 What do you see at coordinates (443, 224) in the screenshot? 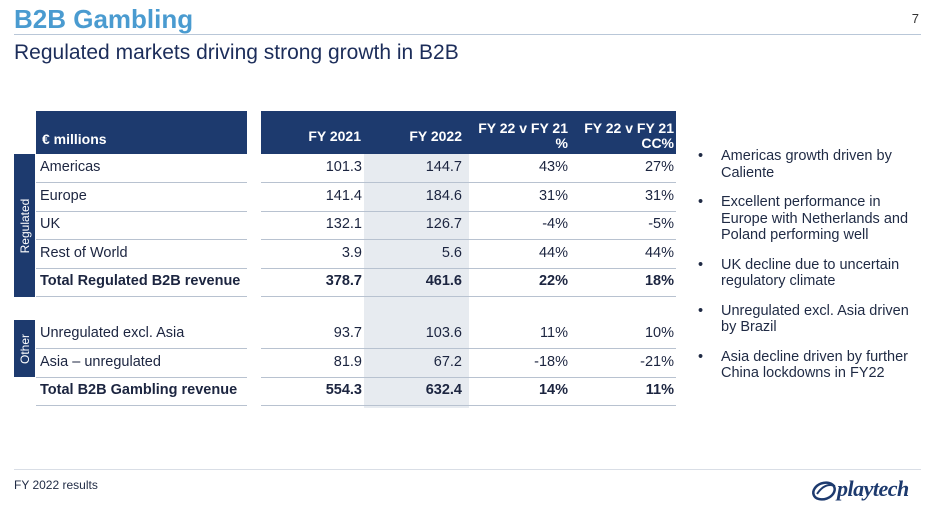
I see `cell-fy2022: 126.7` at bounding box center [443, 224].